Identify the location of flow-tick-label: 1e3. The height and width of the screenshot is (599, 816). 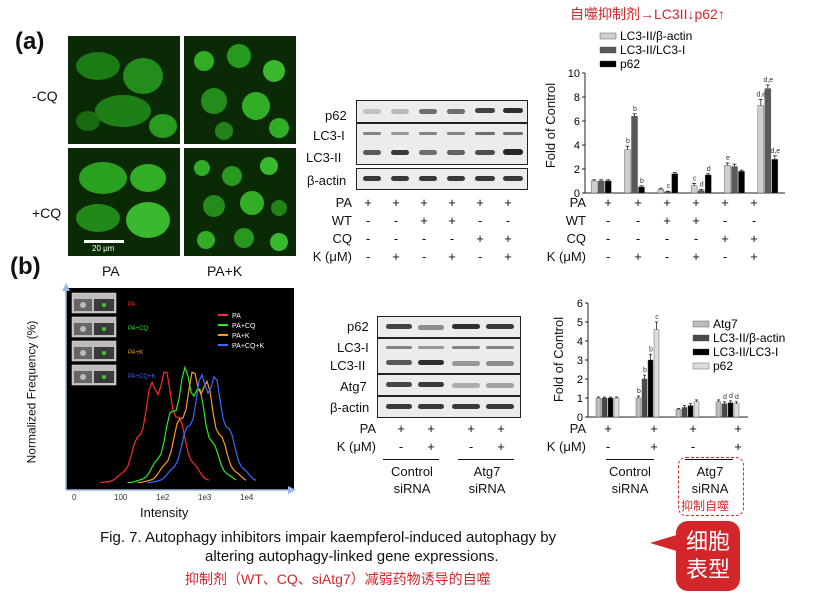
(205, 497).